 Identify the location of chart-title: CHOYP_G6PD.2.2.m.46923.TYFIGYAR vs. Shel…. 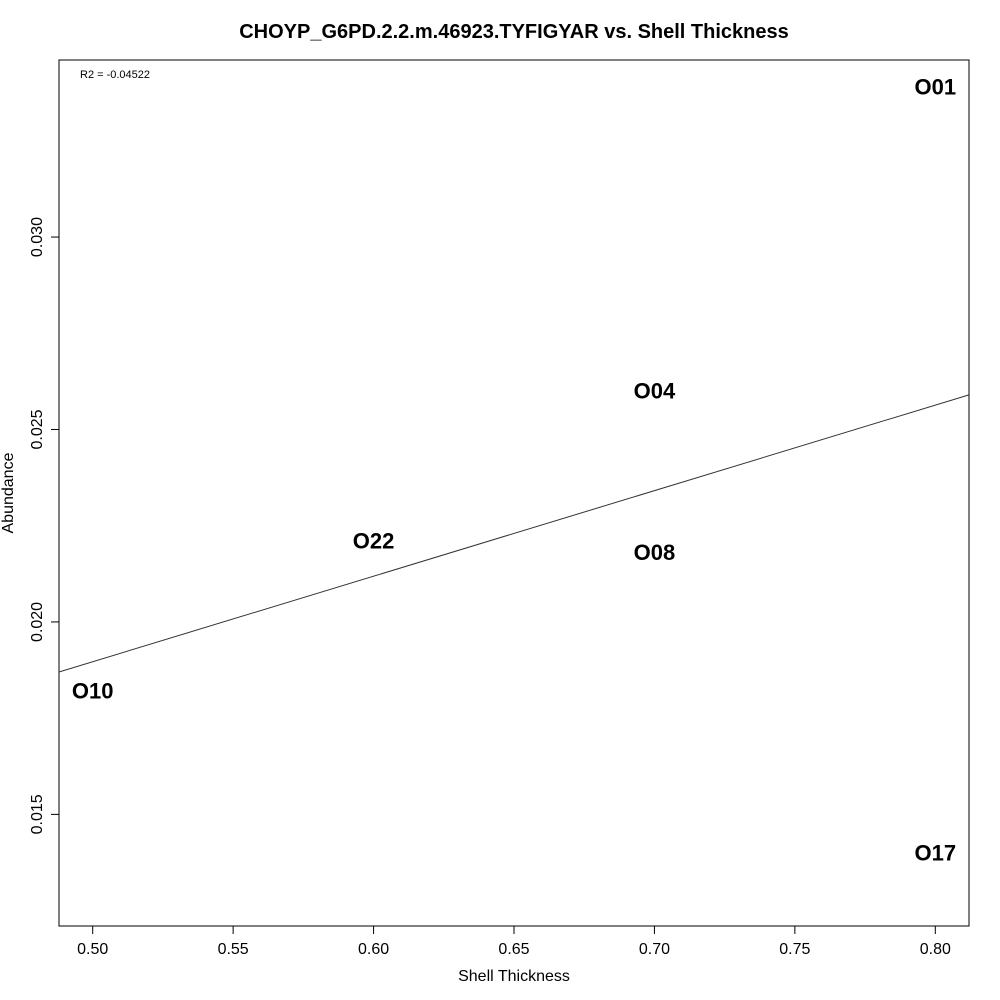
(514, 32).